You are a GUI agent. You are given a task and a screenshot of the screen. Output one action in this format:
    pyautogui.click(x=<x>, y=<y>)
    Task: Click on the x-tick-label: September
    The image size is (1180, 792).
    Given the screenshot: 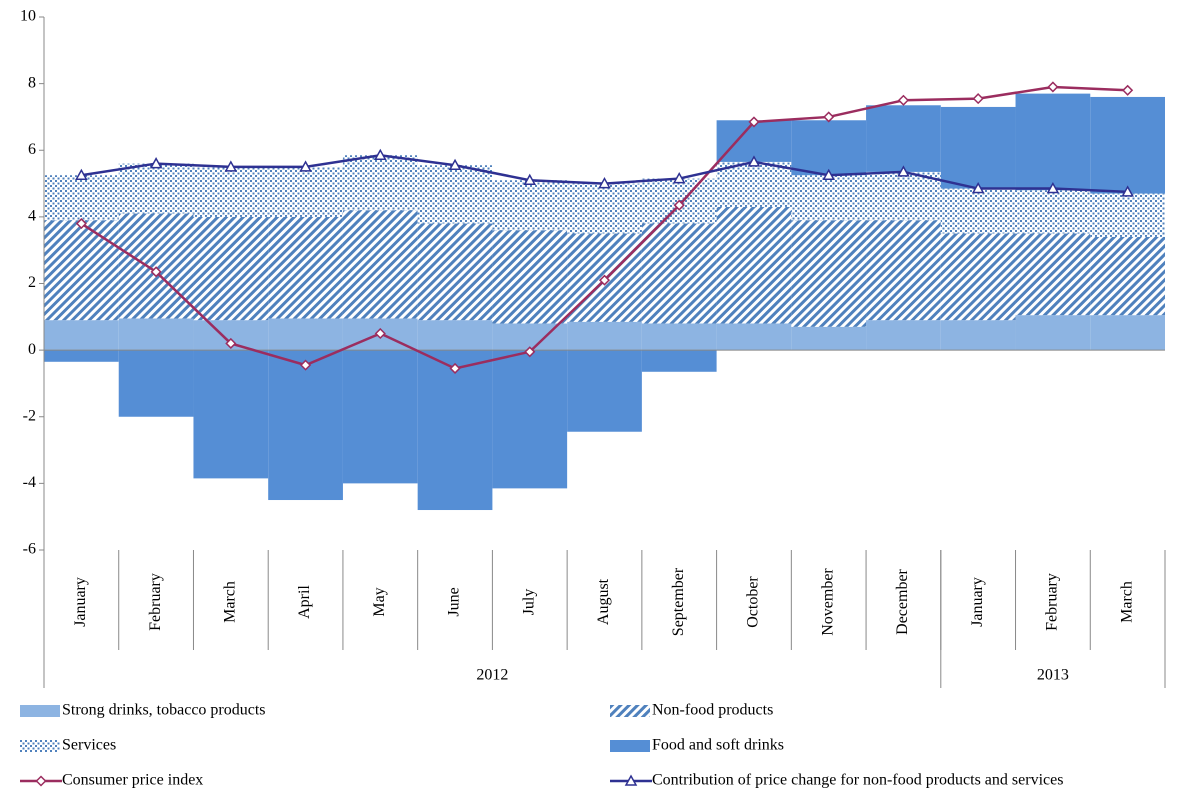 What is the action you would take?
    pyautogui.click(x=678, y=601)
    